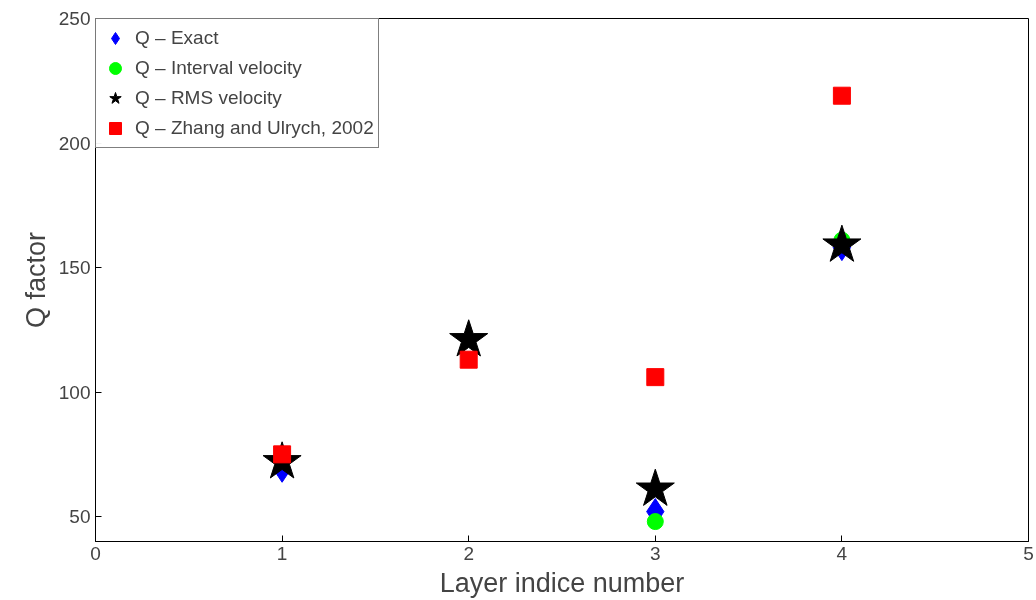 The width and height of the screenshot is (1036, 600). I want to click on x-tick-label: 4, so click(842, 553).